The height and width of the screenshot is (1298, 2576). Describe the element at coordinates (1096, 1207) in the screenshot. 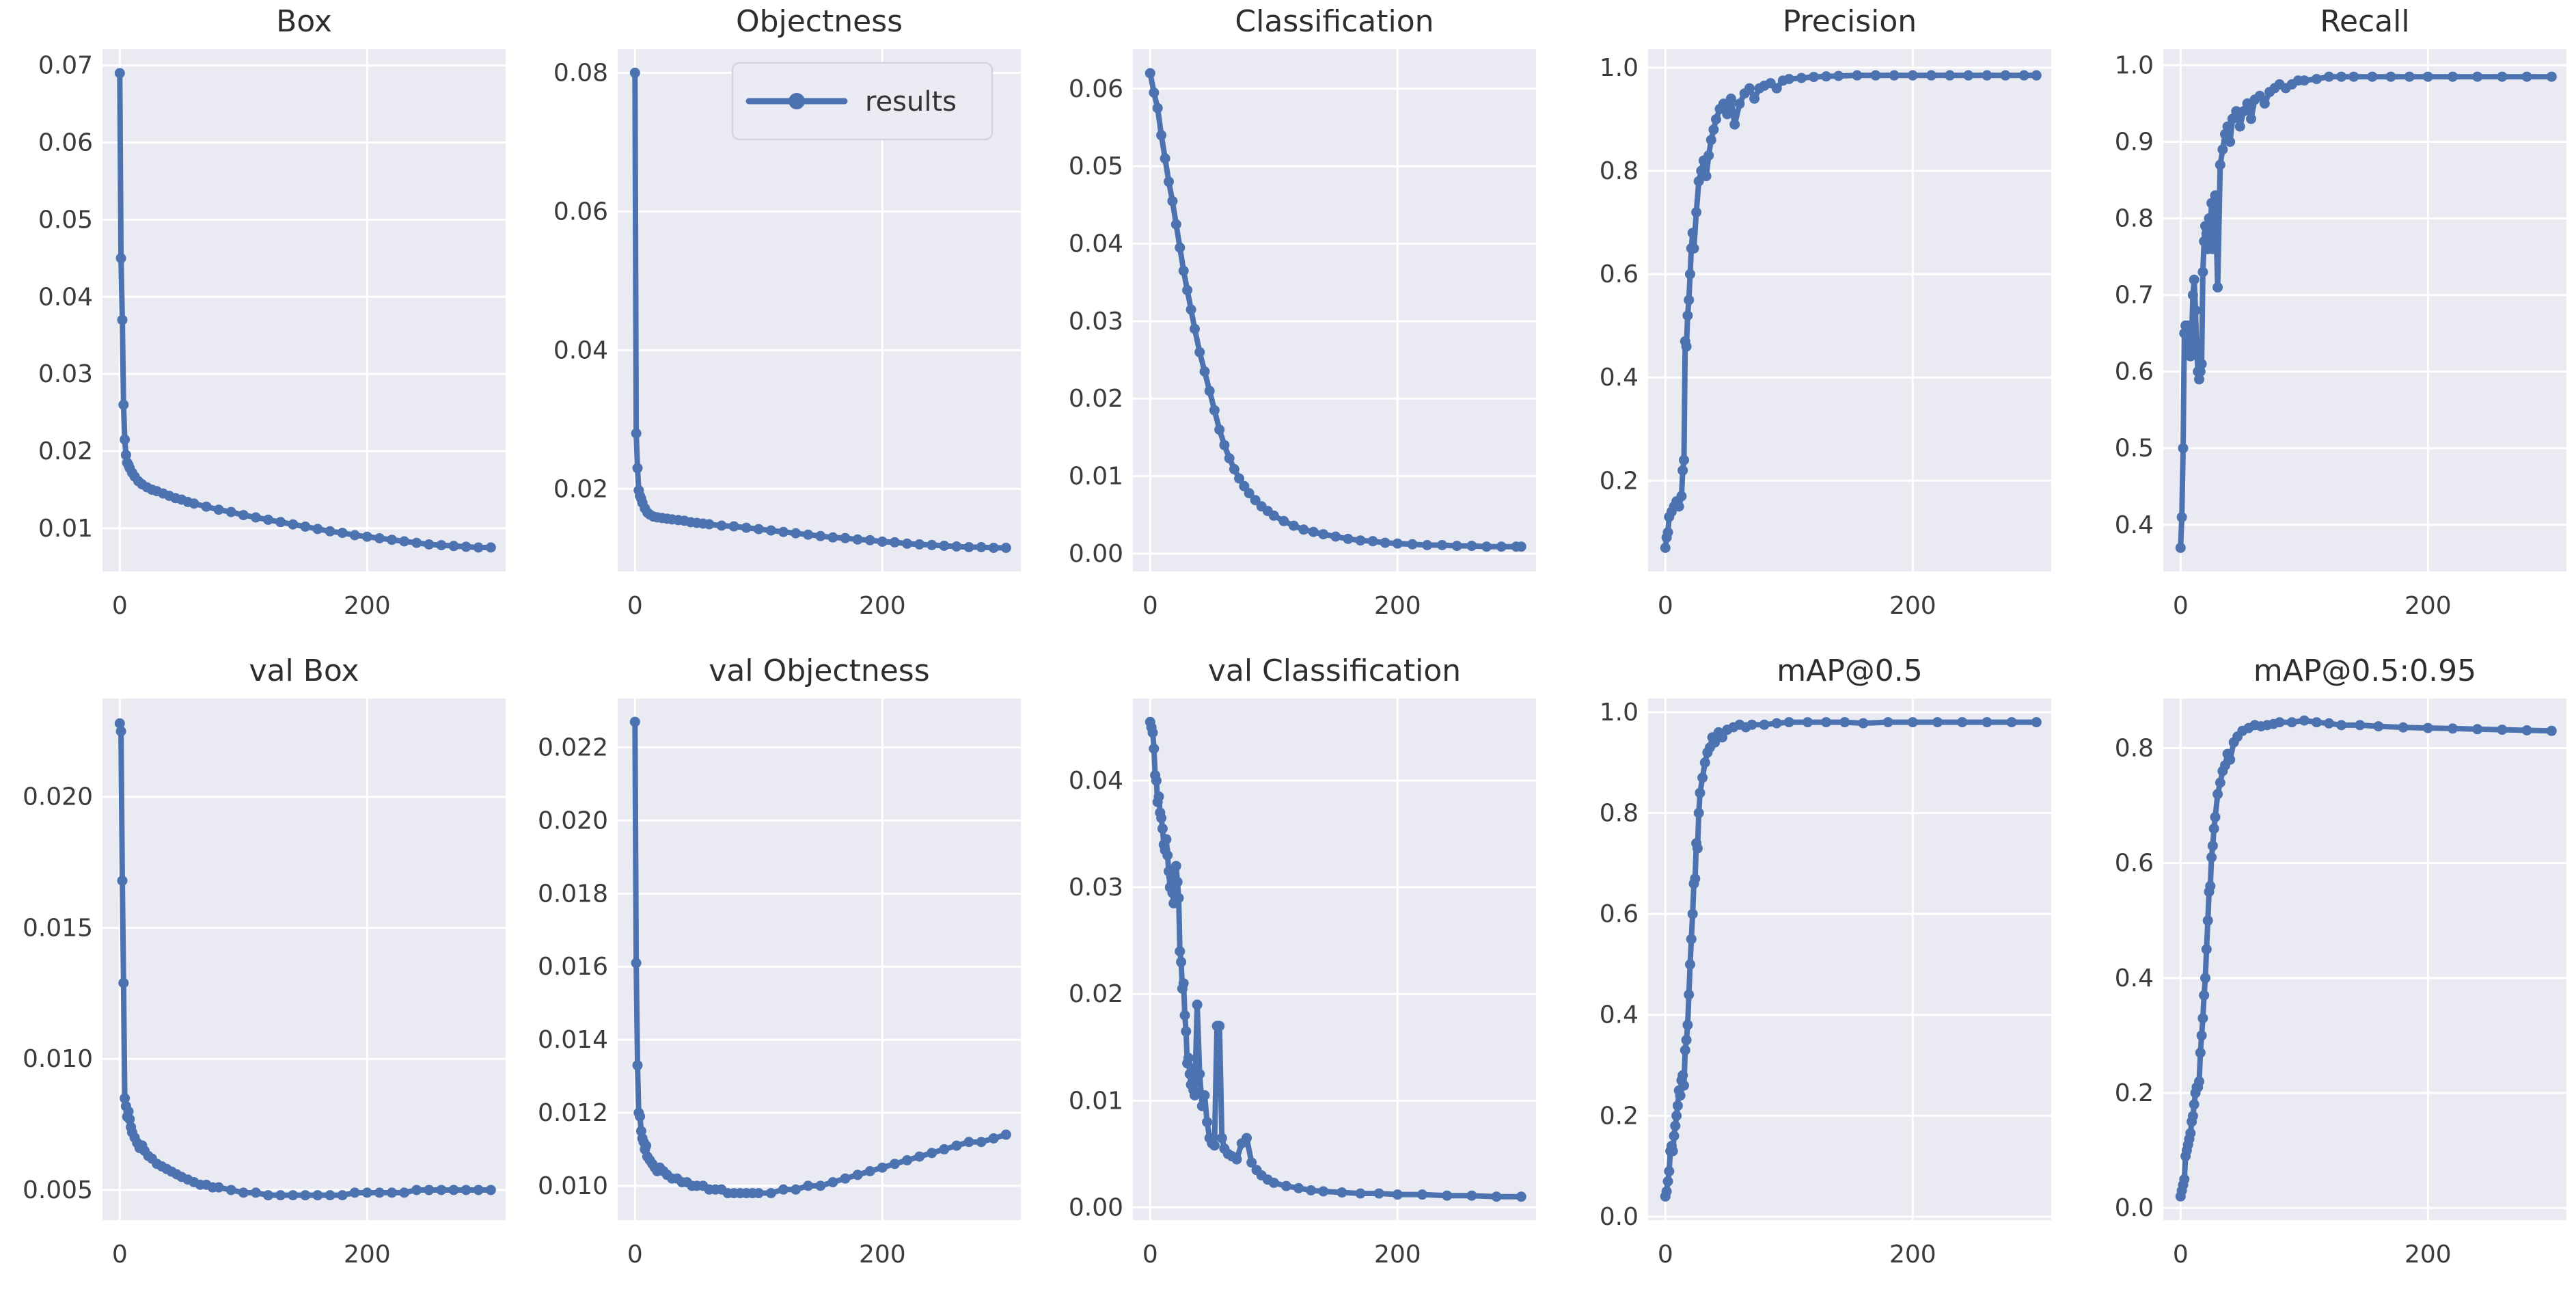

I see `y-tick-label: 0.00` at that location.